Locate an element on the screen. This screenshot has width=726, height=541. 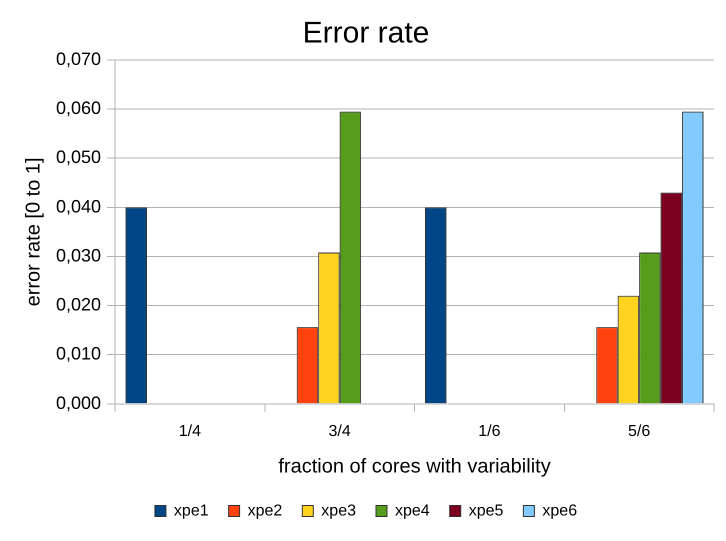
chart-title: Error rate is located at coordinates (366, 33).